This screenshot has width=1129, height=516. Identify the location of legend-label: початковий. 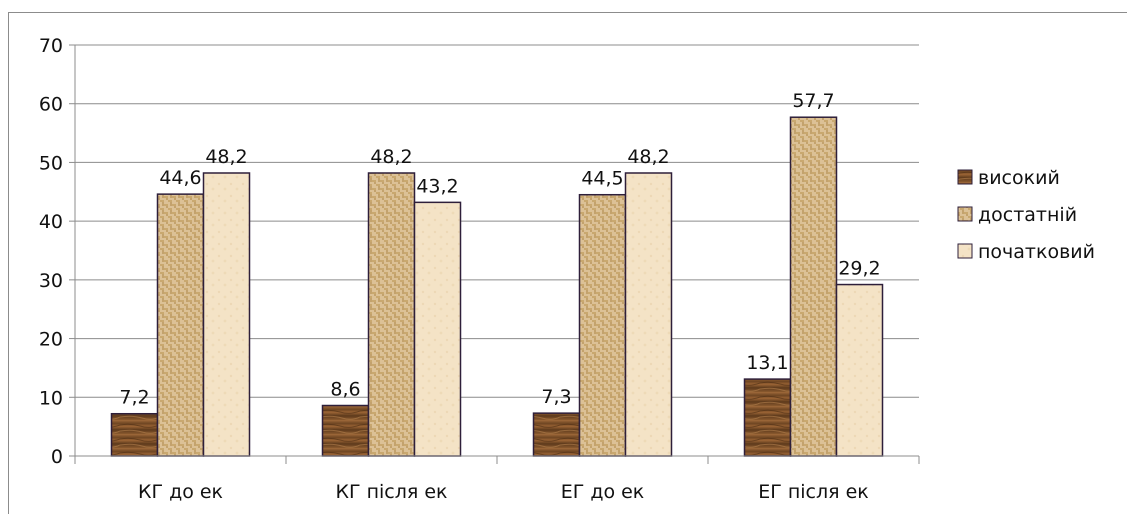
(1036, 252).